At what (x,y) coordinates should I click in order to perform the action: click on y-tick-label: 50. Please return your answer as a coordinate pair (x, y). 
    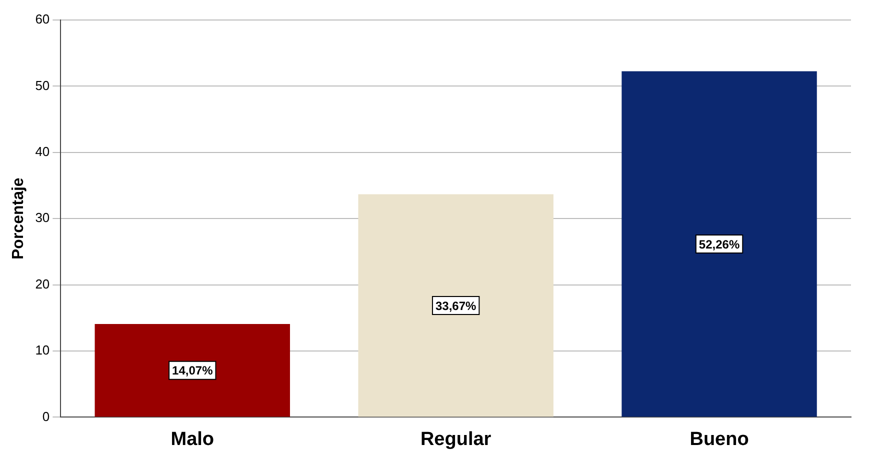
    Looking at the image, I should click on (42, 85).